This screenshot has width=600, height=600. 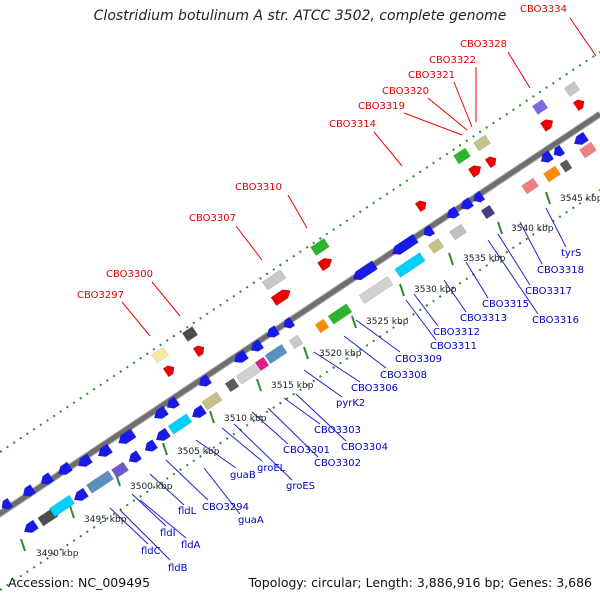 What do you see at coordinates (364, 447) in the screenshot?
I see `gene-label-cbo3304: CBO3304` at bounding box center [364, 447].